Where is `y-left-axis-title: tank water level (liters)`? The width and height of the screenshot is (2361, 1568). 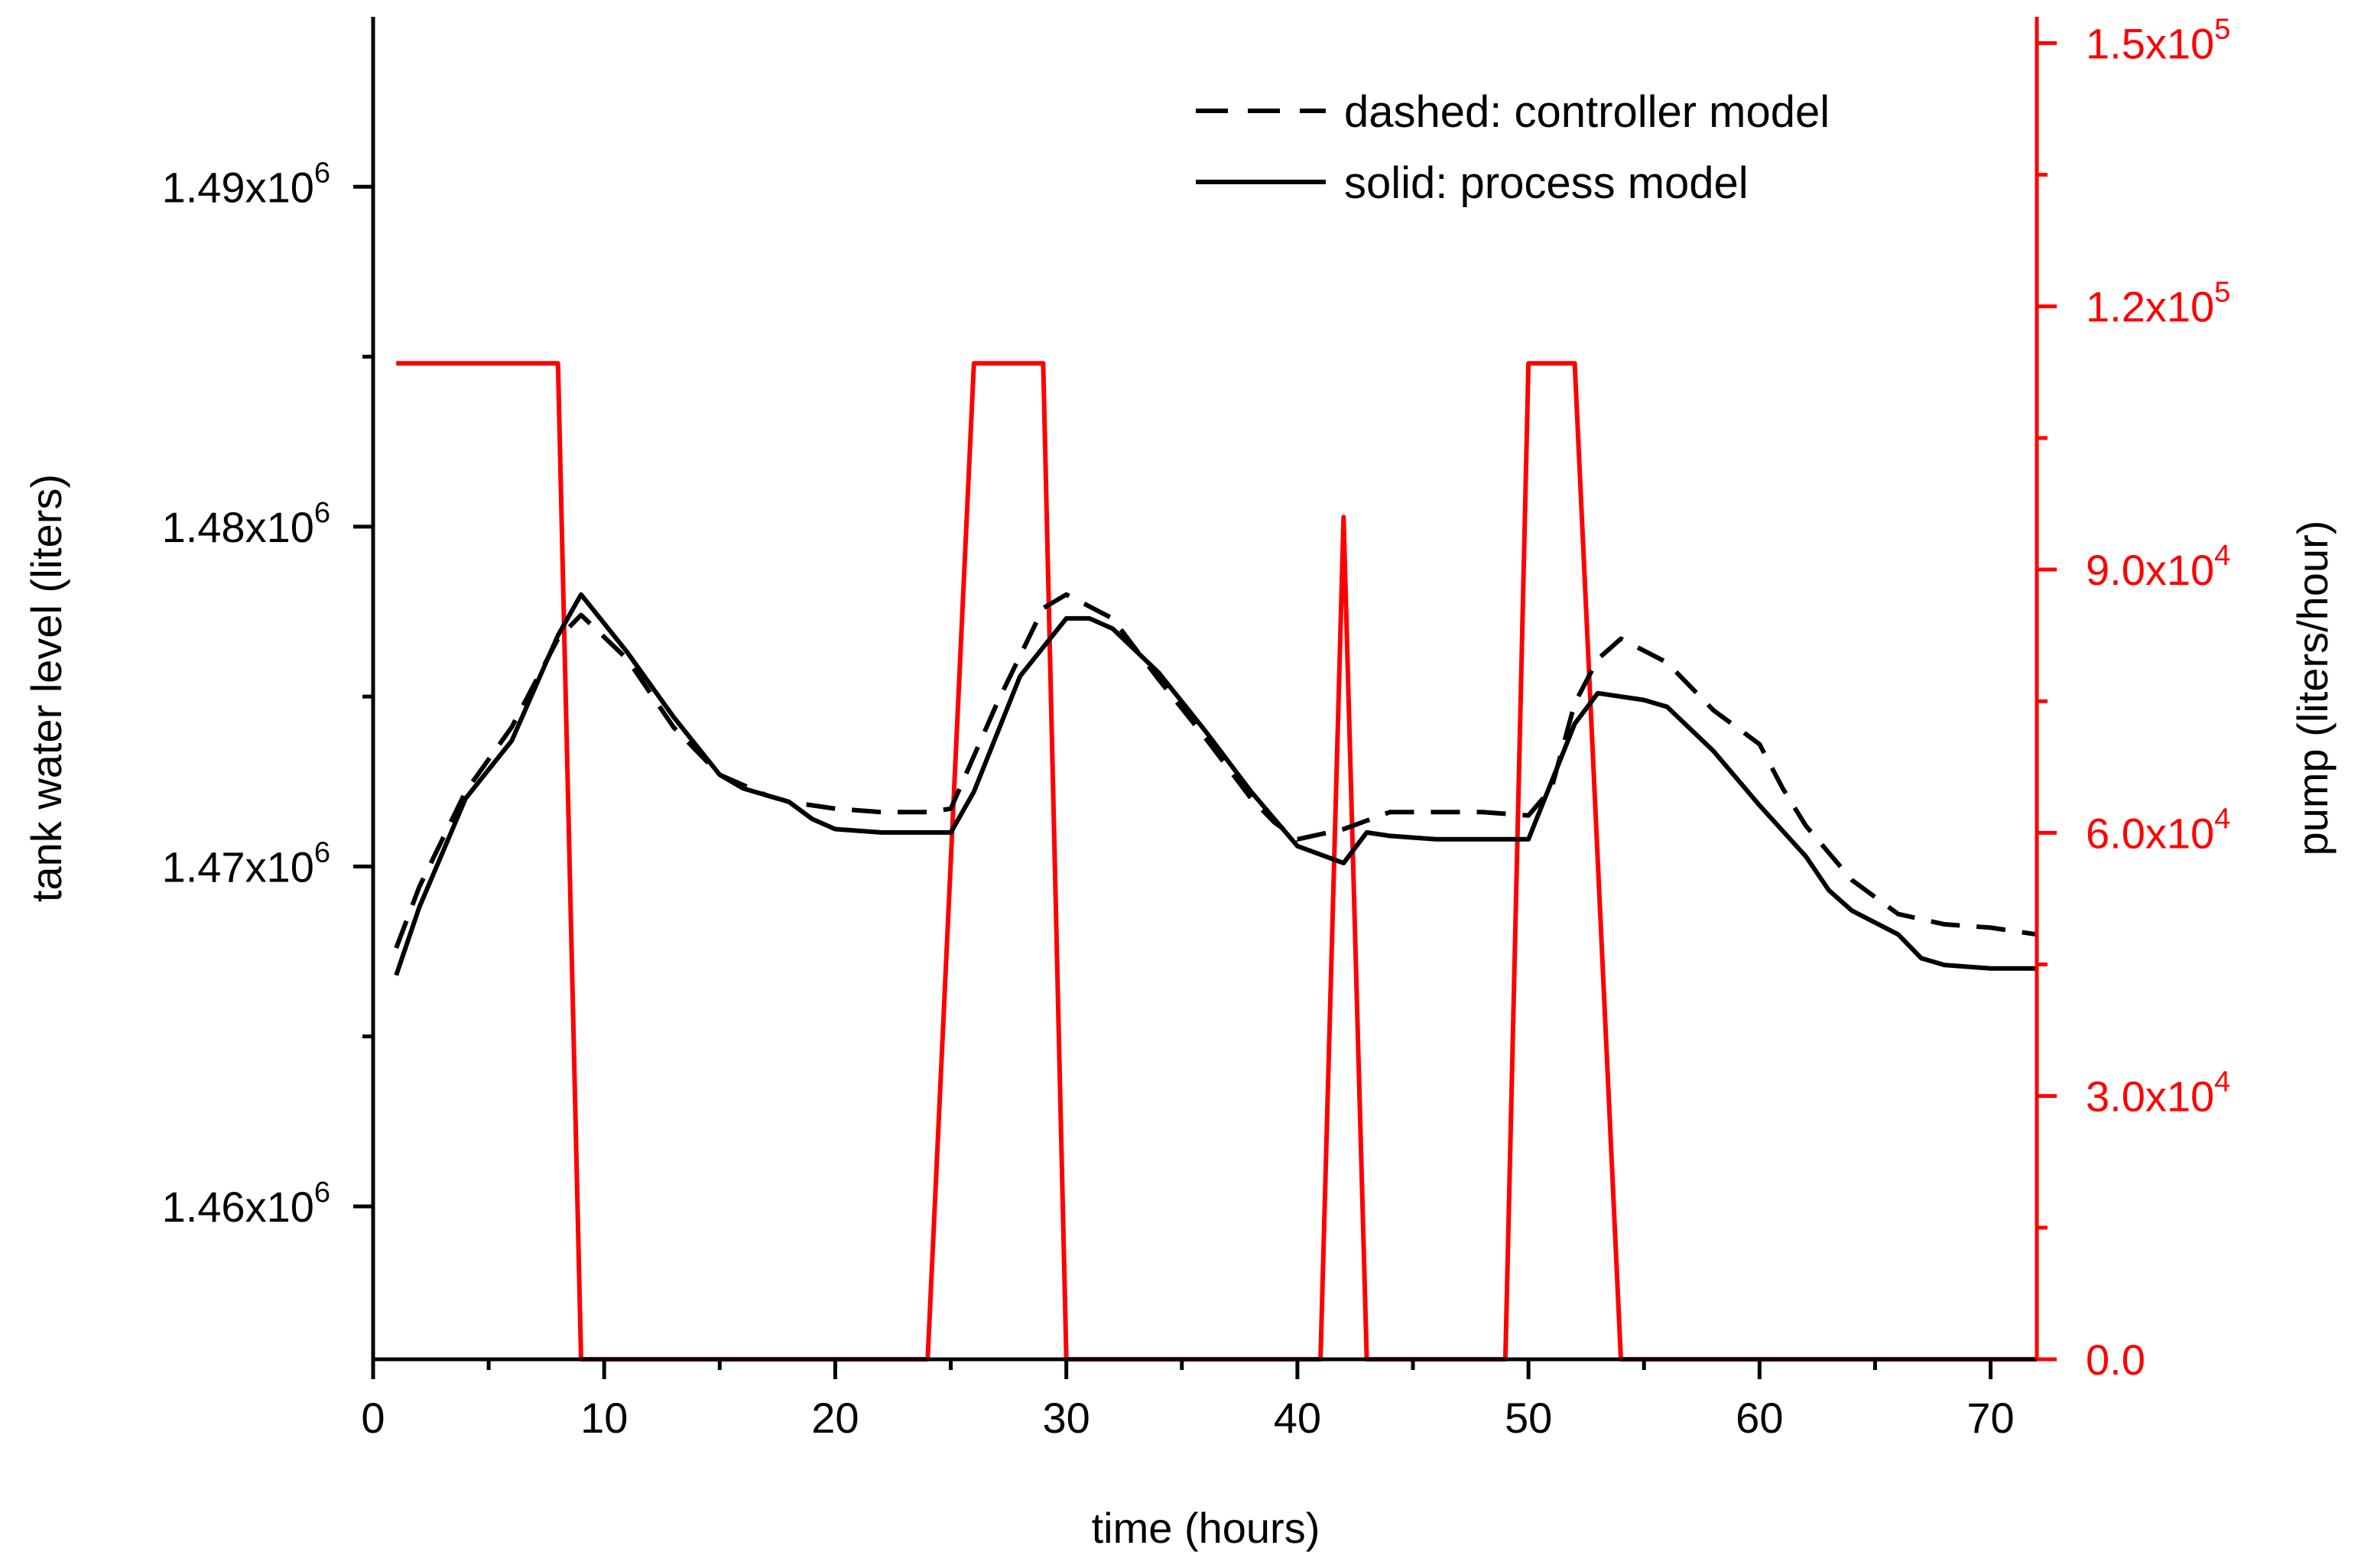
y-left-axis-title: tank water level (liters) is located at coordinates (46, 688).